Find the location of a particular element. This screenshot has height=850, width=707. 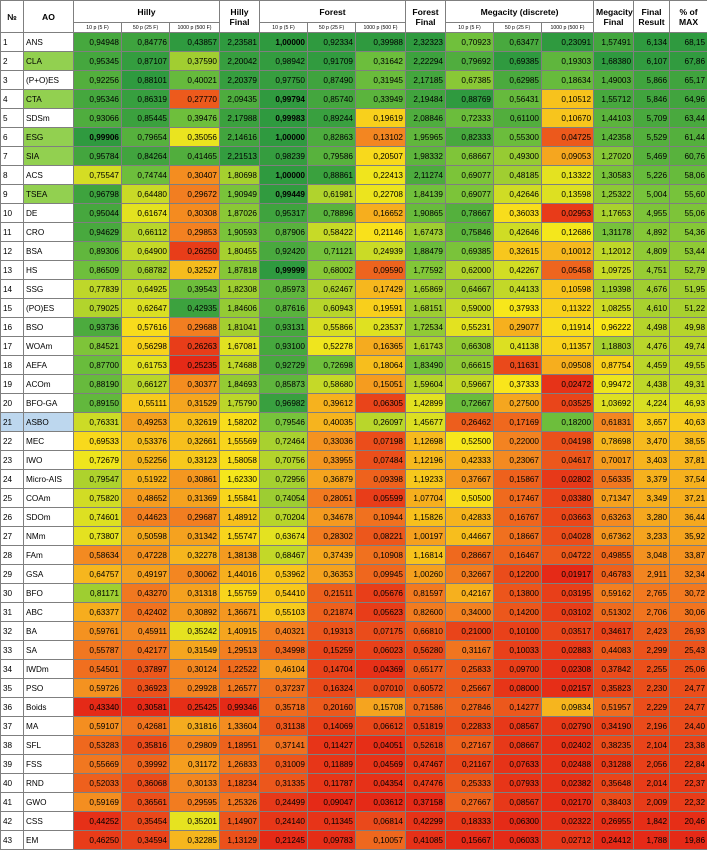

cell-megacity-final: 0,56335 is located at coordinates (614, 479).